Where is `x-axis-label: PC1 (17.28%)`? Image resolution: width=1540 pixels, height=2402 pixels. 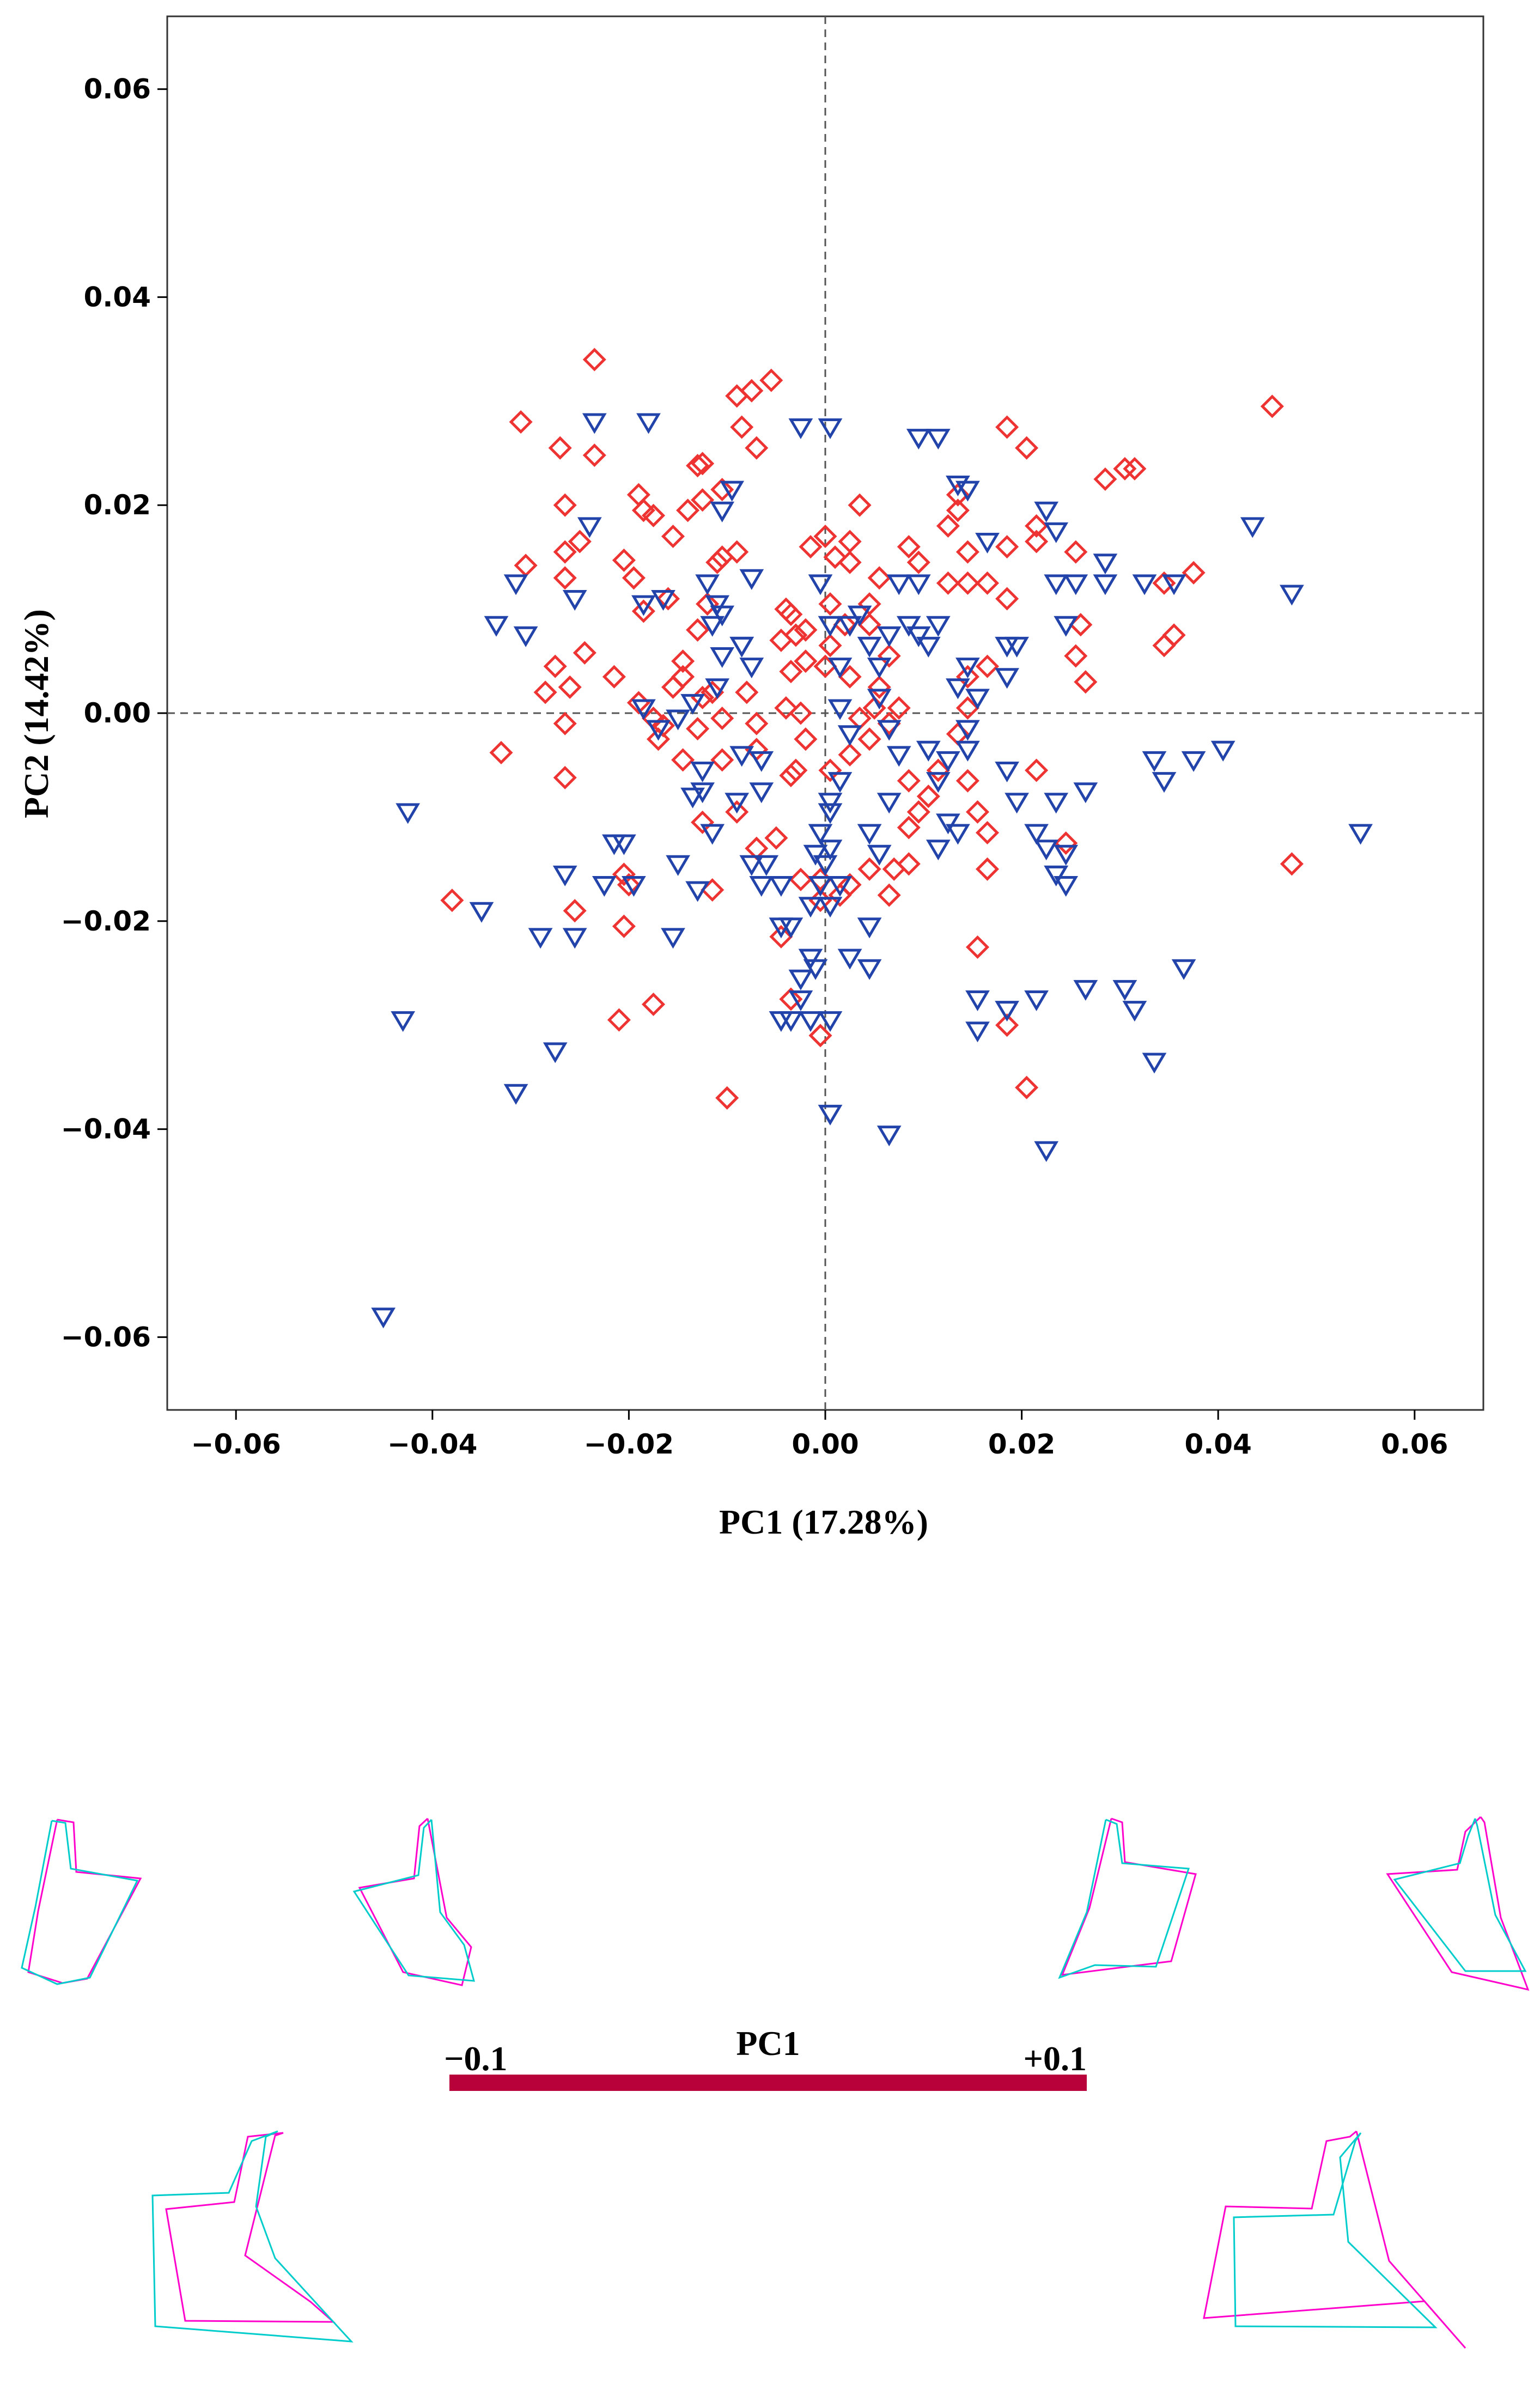 x-axis-label: PC1 (17.28%) is located at coordinates (823, 1522).